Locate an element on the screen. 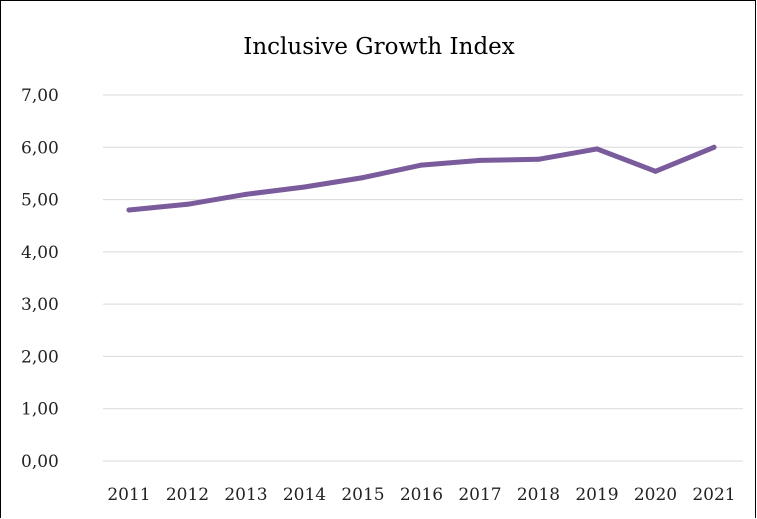 The width and height of the screenshot is (757, 519). y-tick-label: 0,00 is located at coordinates (40, 462).